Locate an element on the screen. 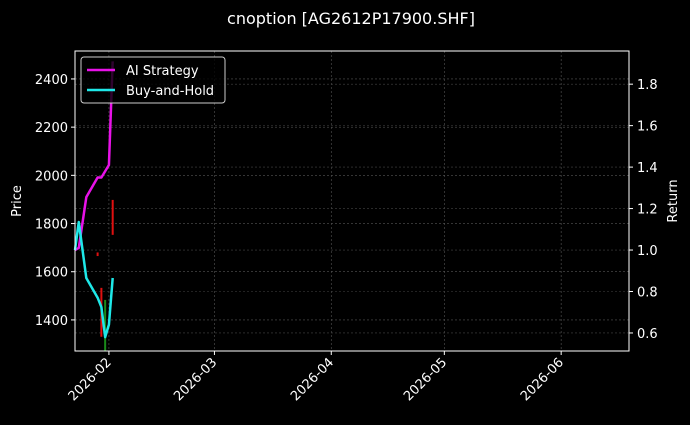 The width and height of the screenshot is (690, 425). x-tick-label: 2026-05 is located at coordinates (425, 379).